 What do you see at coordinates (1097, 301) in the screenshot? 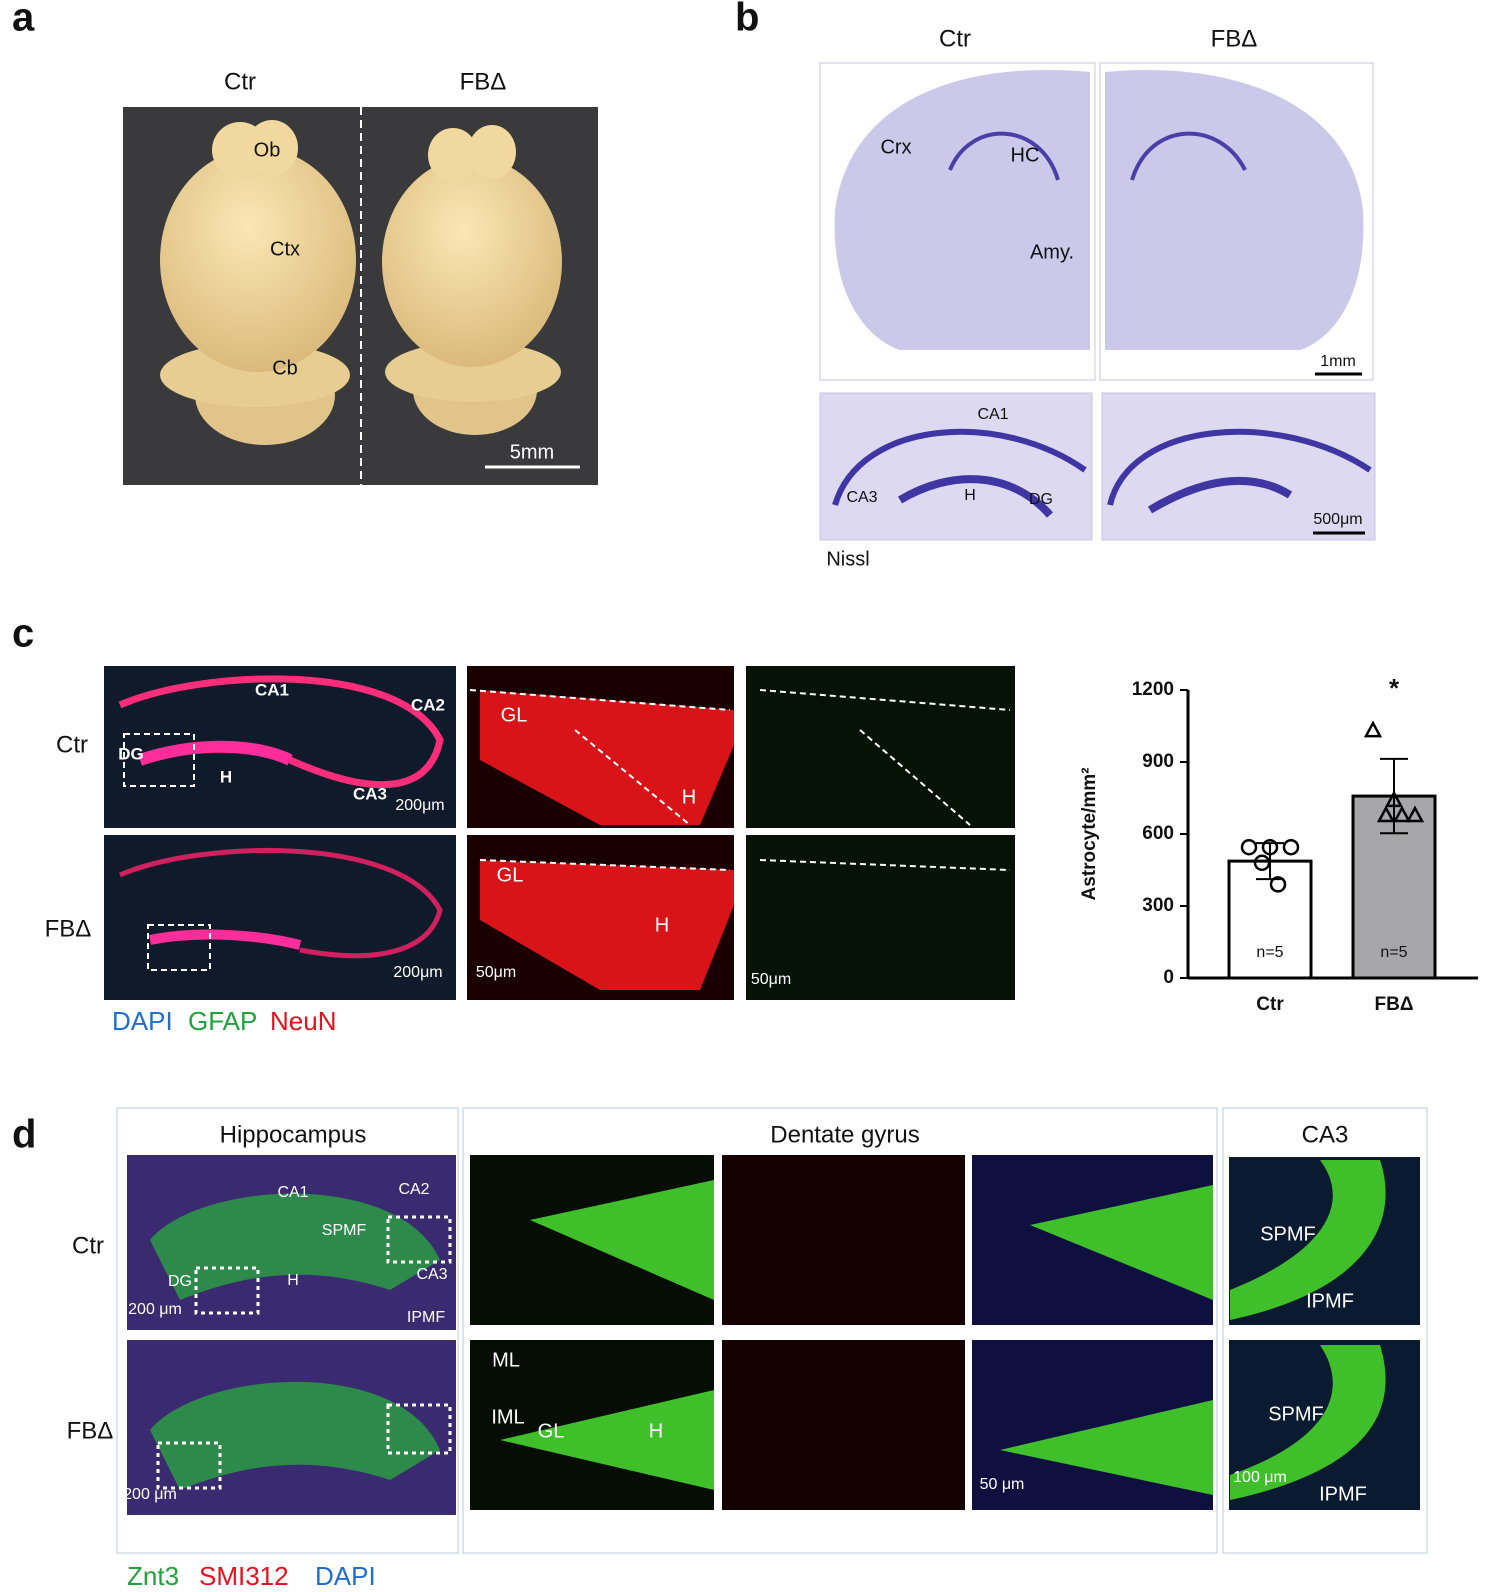
I see `nissl-images` at bounding box center [1097, 301].